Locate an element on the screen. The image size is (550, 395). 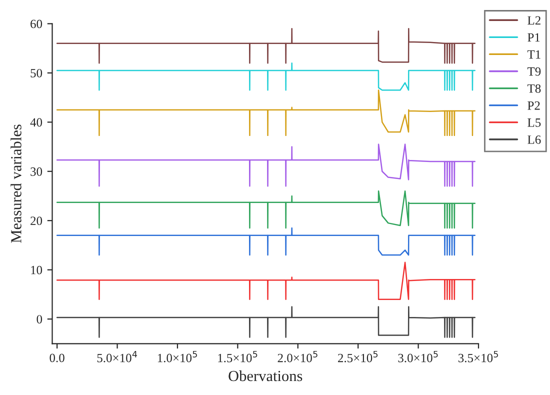
x-tick-label: 2.5×10$^{5}$ is located at coordinates (358, 356).